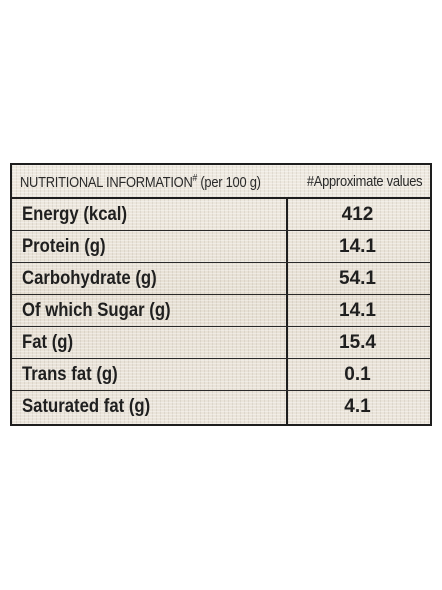 The image size is (442, 590). I want to click on table-row: Carbohydrate (g) 54.1, so click(221, 279).